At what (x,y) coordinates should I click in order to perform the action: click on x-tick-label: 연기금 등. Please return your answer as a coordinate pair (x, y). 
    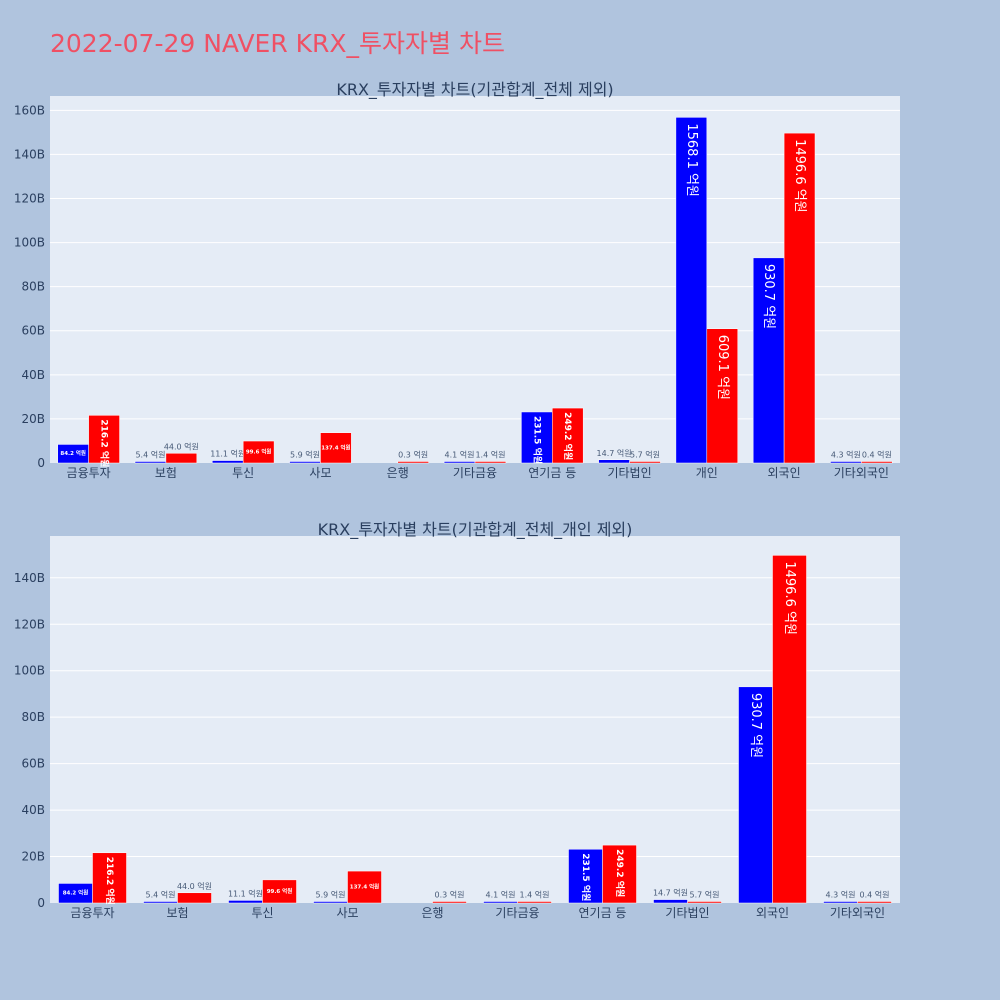
    Looking at the image, I should click on (552, 473).